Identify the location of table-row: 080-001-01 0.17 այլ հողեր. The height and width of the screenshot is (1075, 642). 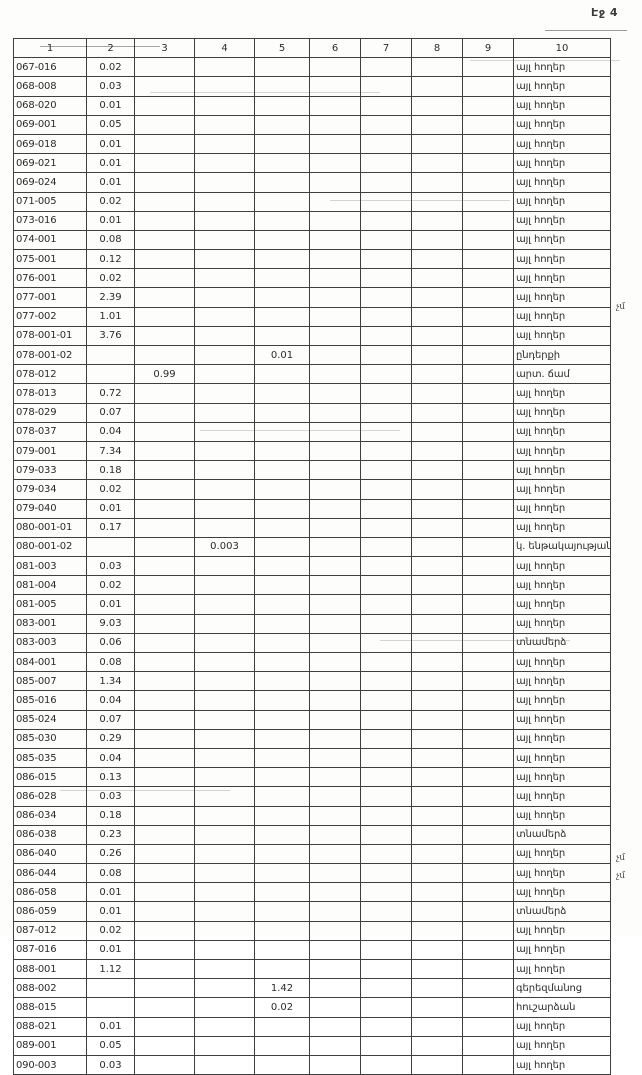
(312, 527).